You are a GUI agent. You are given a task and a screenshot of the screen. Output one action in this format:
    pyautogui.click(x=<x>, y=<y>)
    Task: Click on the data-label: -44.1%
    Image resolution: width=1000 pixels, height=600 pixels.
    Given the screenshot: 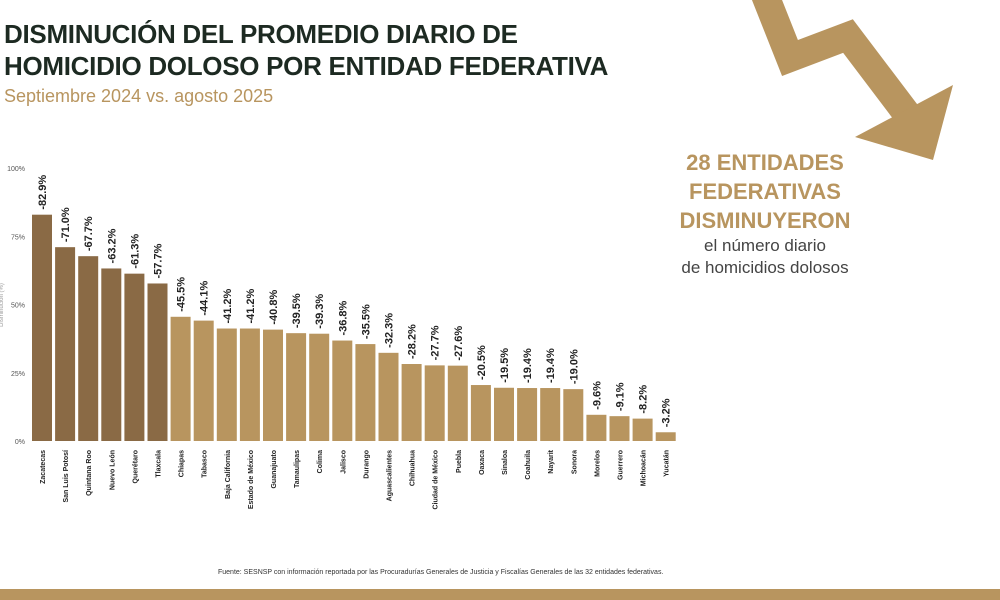 What is the action you would take?
    pyautogui.click(x=205, y=298)
    